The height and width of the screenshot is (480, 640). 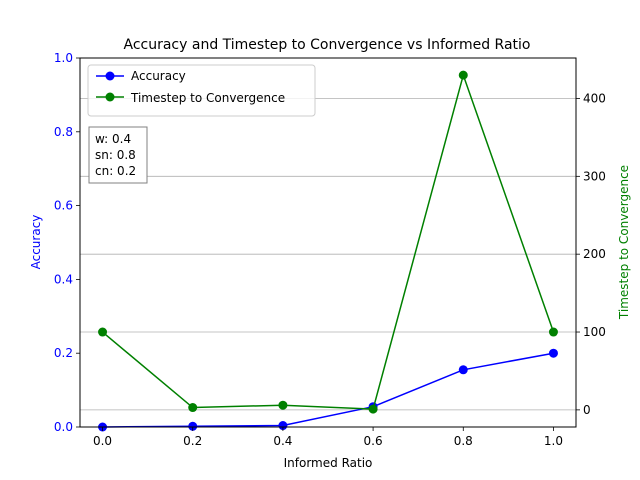 What do you see at coordinates (63, 58) in the screenshot?
I see `y-left-tick-label: 1.0` at bounding box center [63, 58].